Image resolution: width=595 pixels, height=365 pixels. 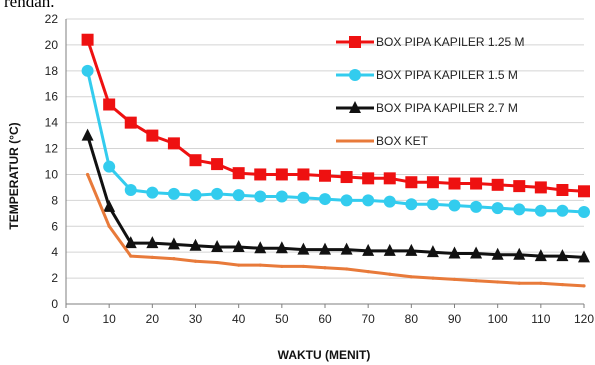 I want to click on legend-entry: BOX PIPA KAPILER 1.25 M, so click(x=430, y=42).